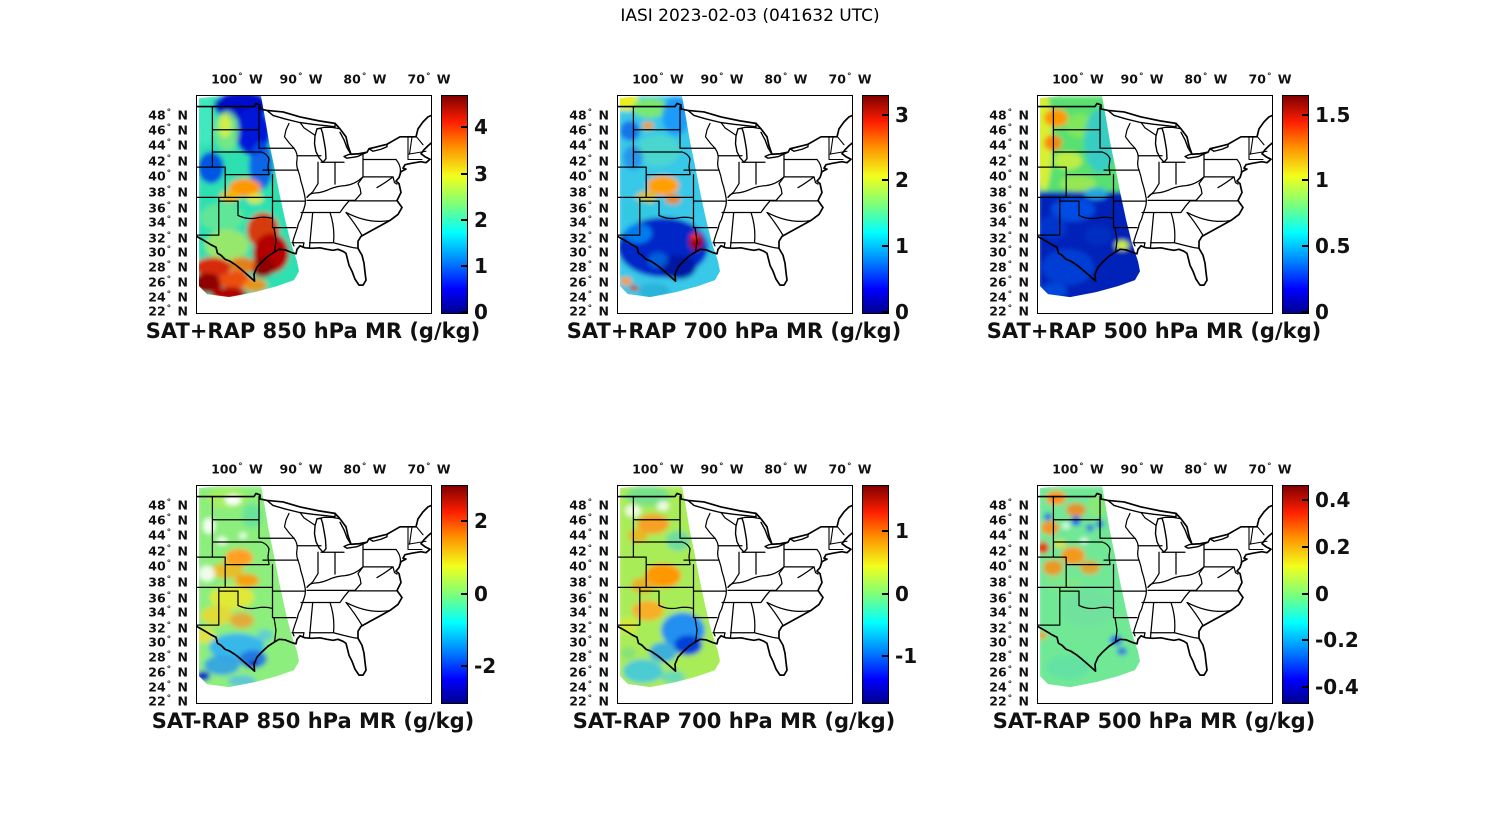 The height and width of the screenshot is (825, 1500). Describe the element at coordinates (313, 331) in the screenshot. I see `panel-caption: SAT+RAP 850 hPa MR (g/kg)` at that location.